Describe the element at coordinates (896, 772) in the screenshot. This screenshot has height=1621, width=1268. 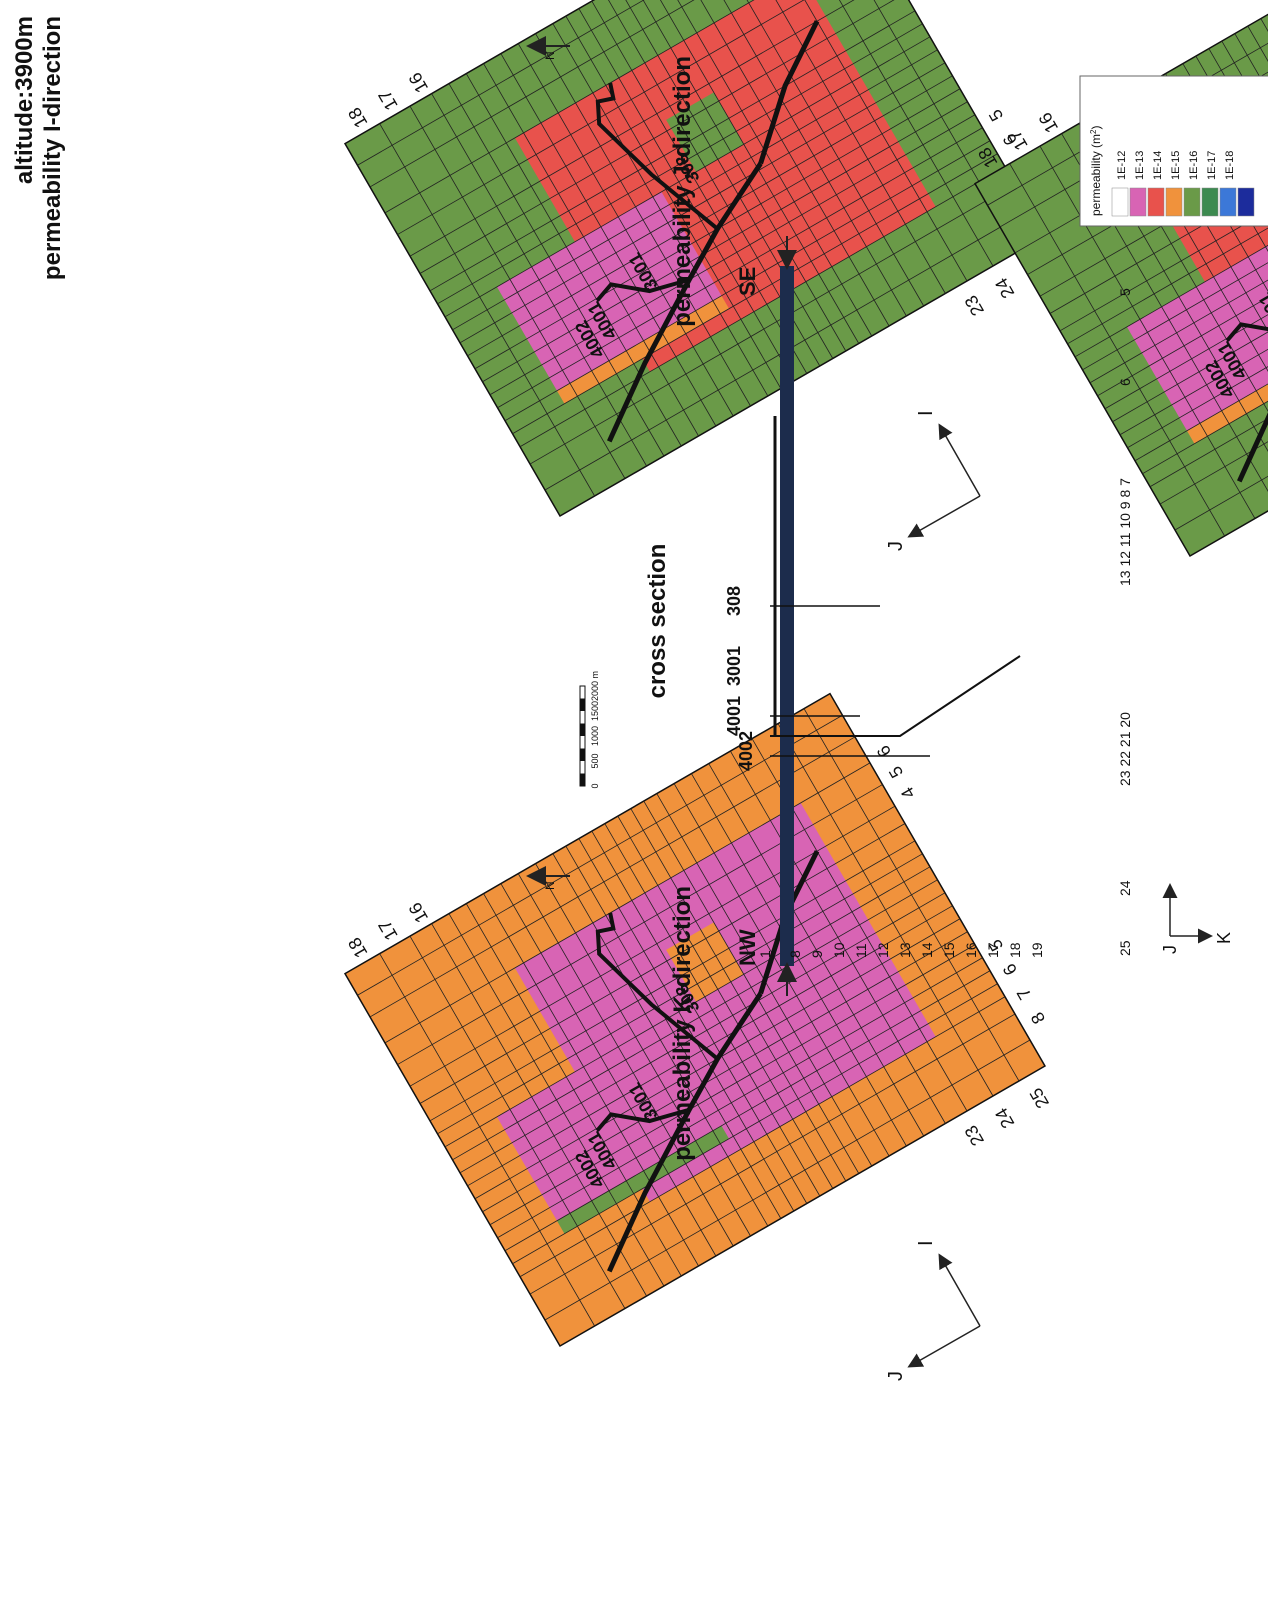
I see `i-tick-label-right: 5` at that location.